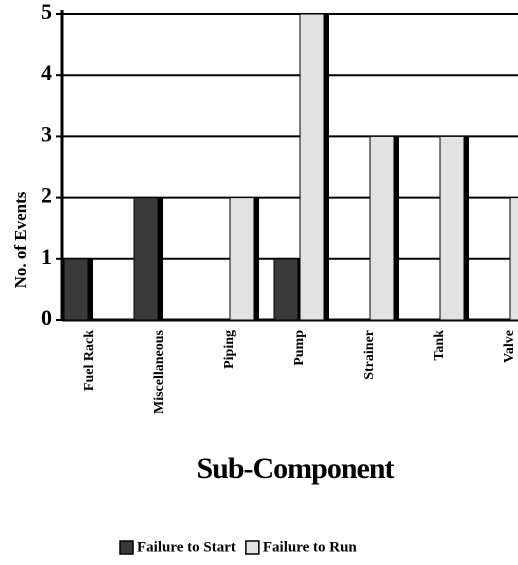  What do you see at coordinates (310, 547) in the screenshot?
I see `legend-label: Failure to Run` at bounding box center [310, 547].